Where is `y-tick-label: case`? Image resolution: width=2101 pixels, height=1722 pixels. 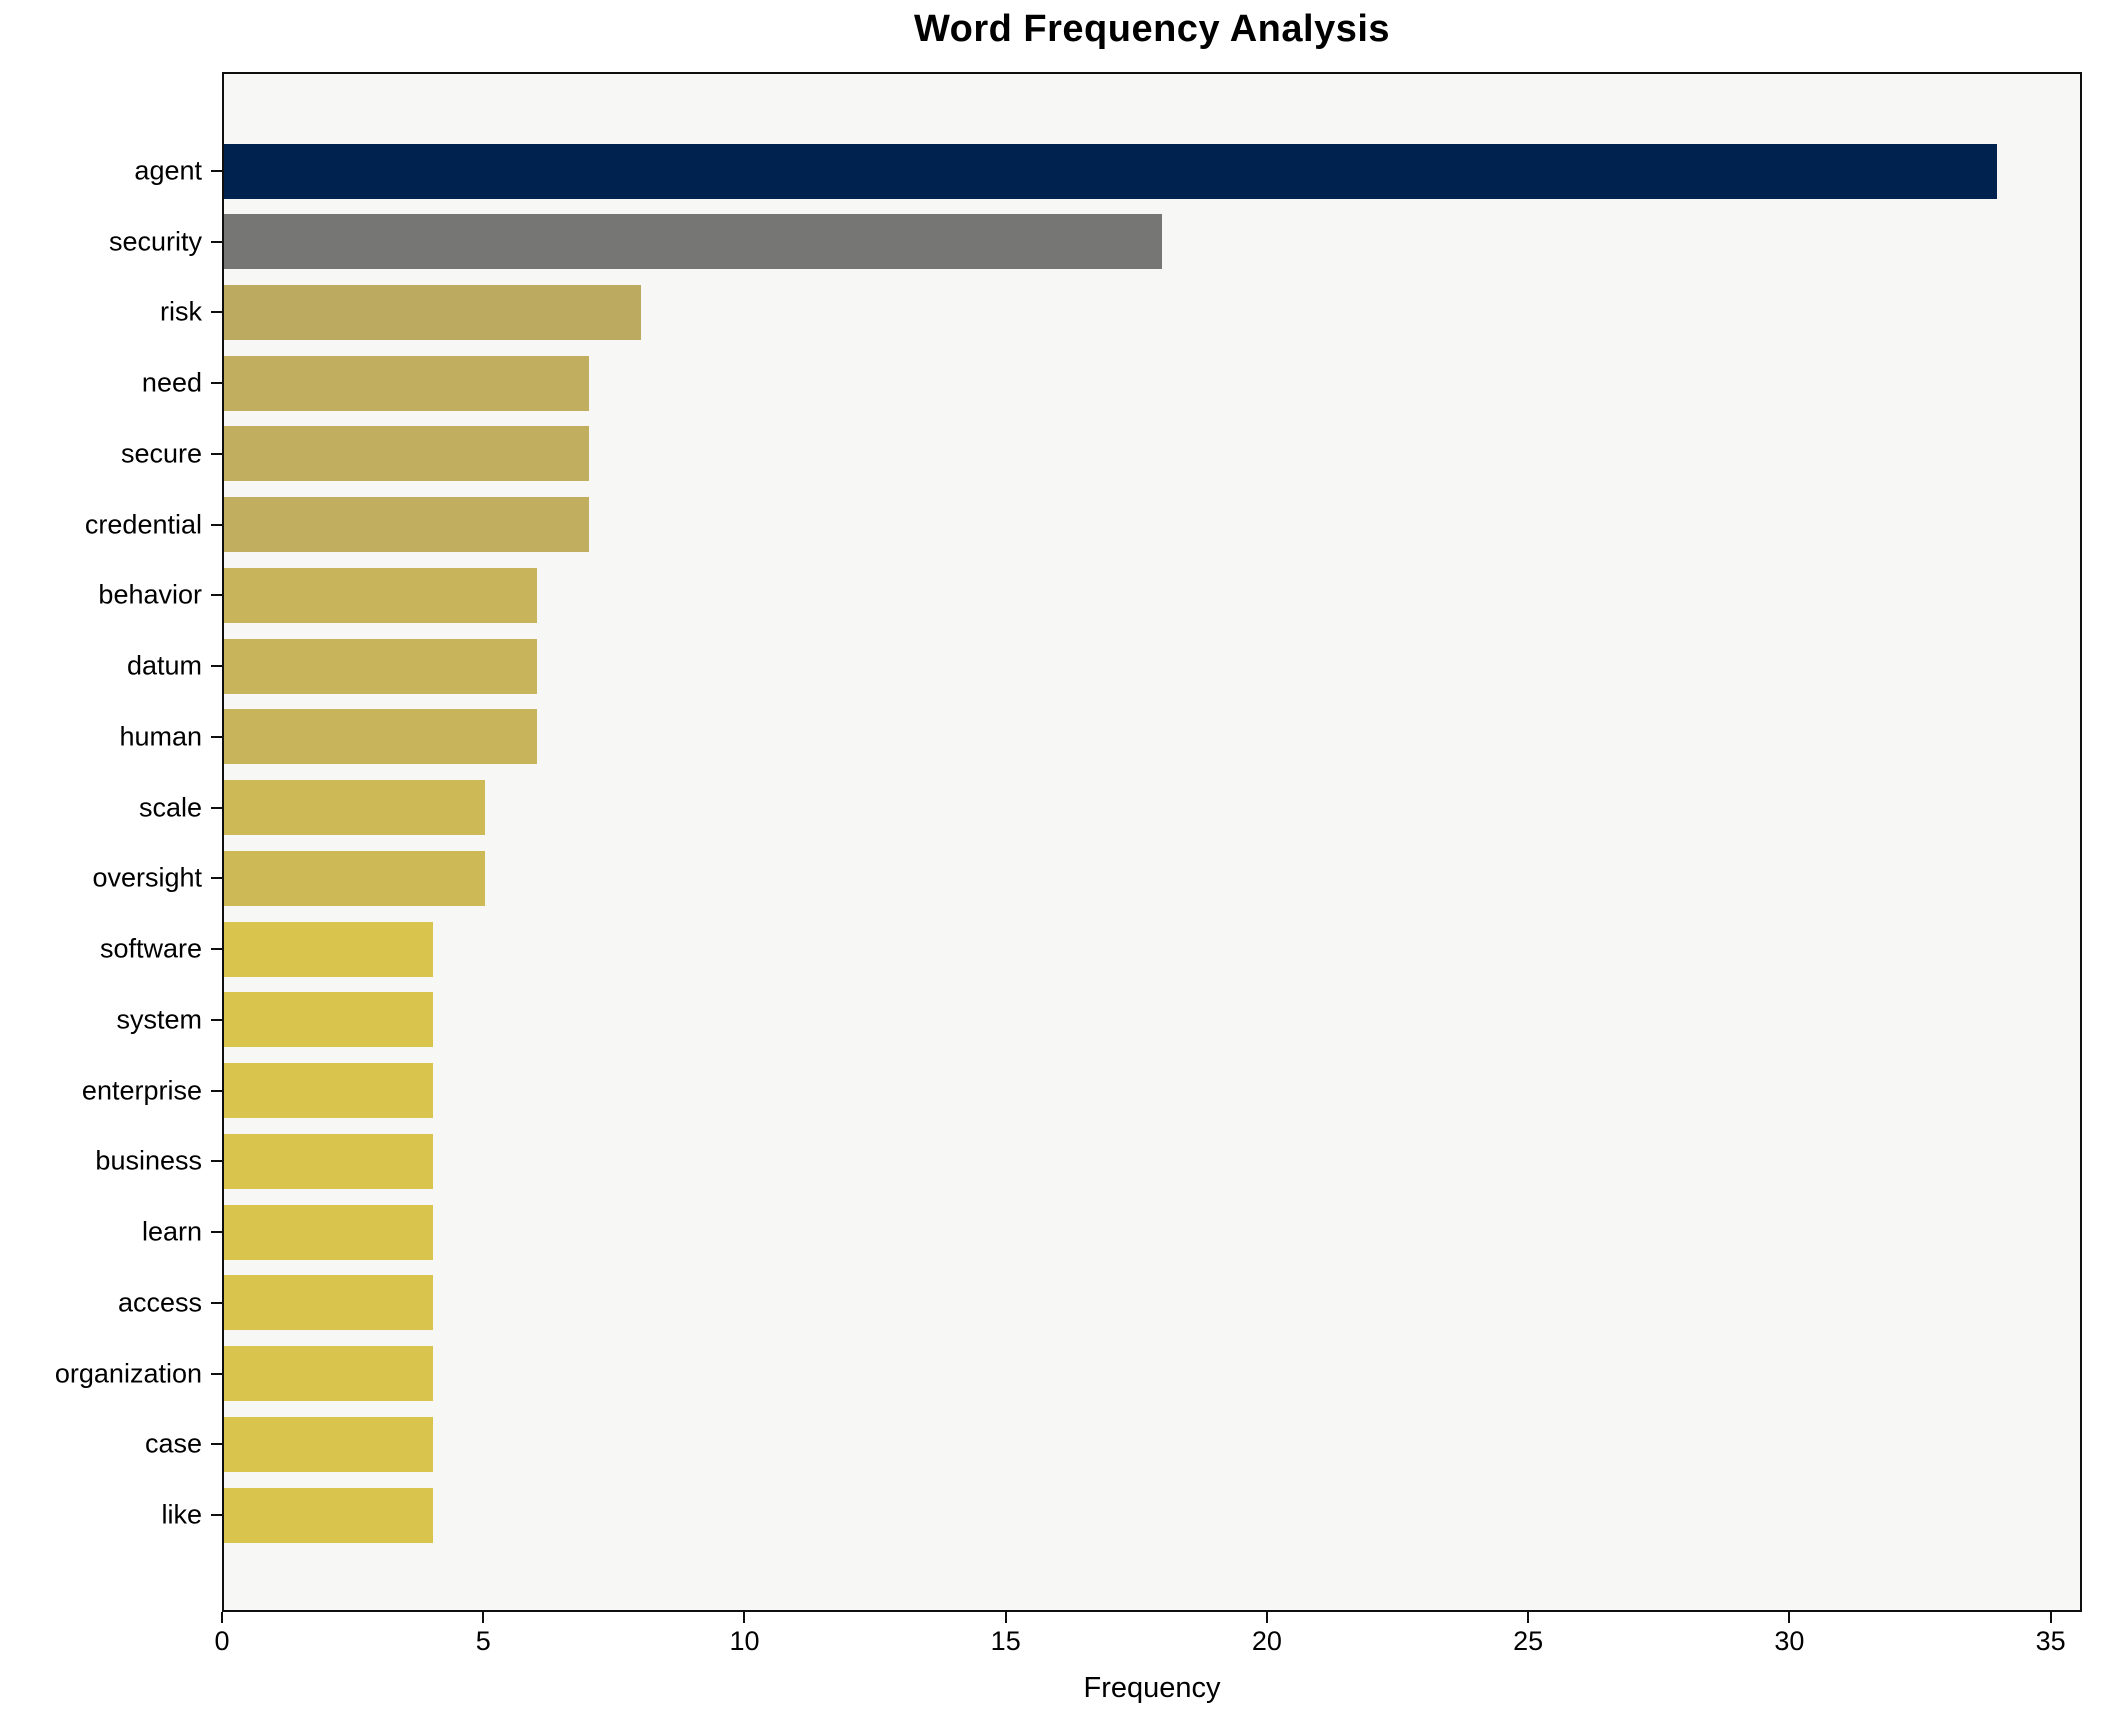 y-tick-label: case is located at coordinates (173, 1443).